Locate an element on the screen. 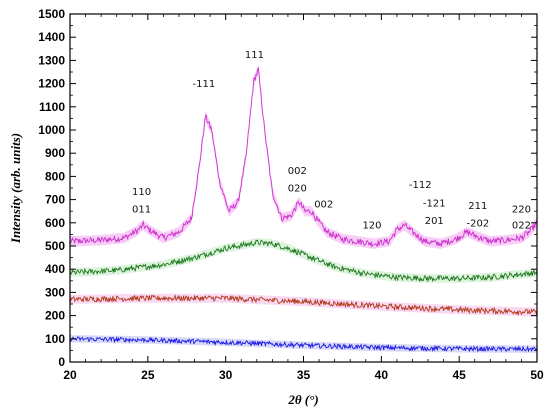 The image size is (550, 417). y-axis-label: Intensity (arb. units) is located at coordinates (15, 188).